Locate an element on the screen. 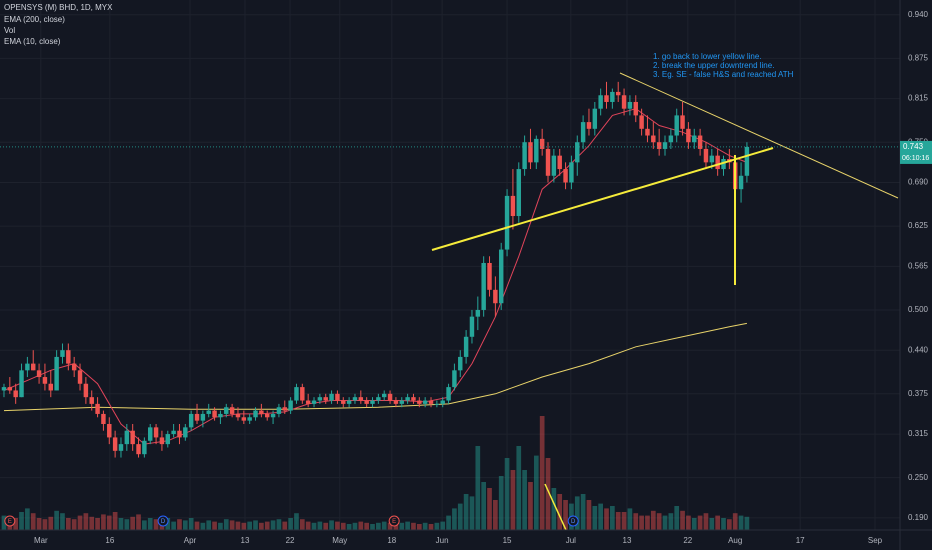 This screenshot has width=932, height=550. x-tick-label: 18 is located at coordinates (391, 540).